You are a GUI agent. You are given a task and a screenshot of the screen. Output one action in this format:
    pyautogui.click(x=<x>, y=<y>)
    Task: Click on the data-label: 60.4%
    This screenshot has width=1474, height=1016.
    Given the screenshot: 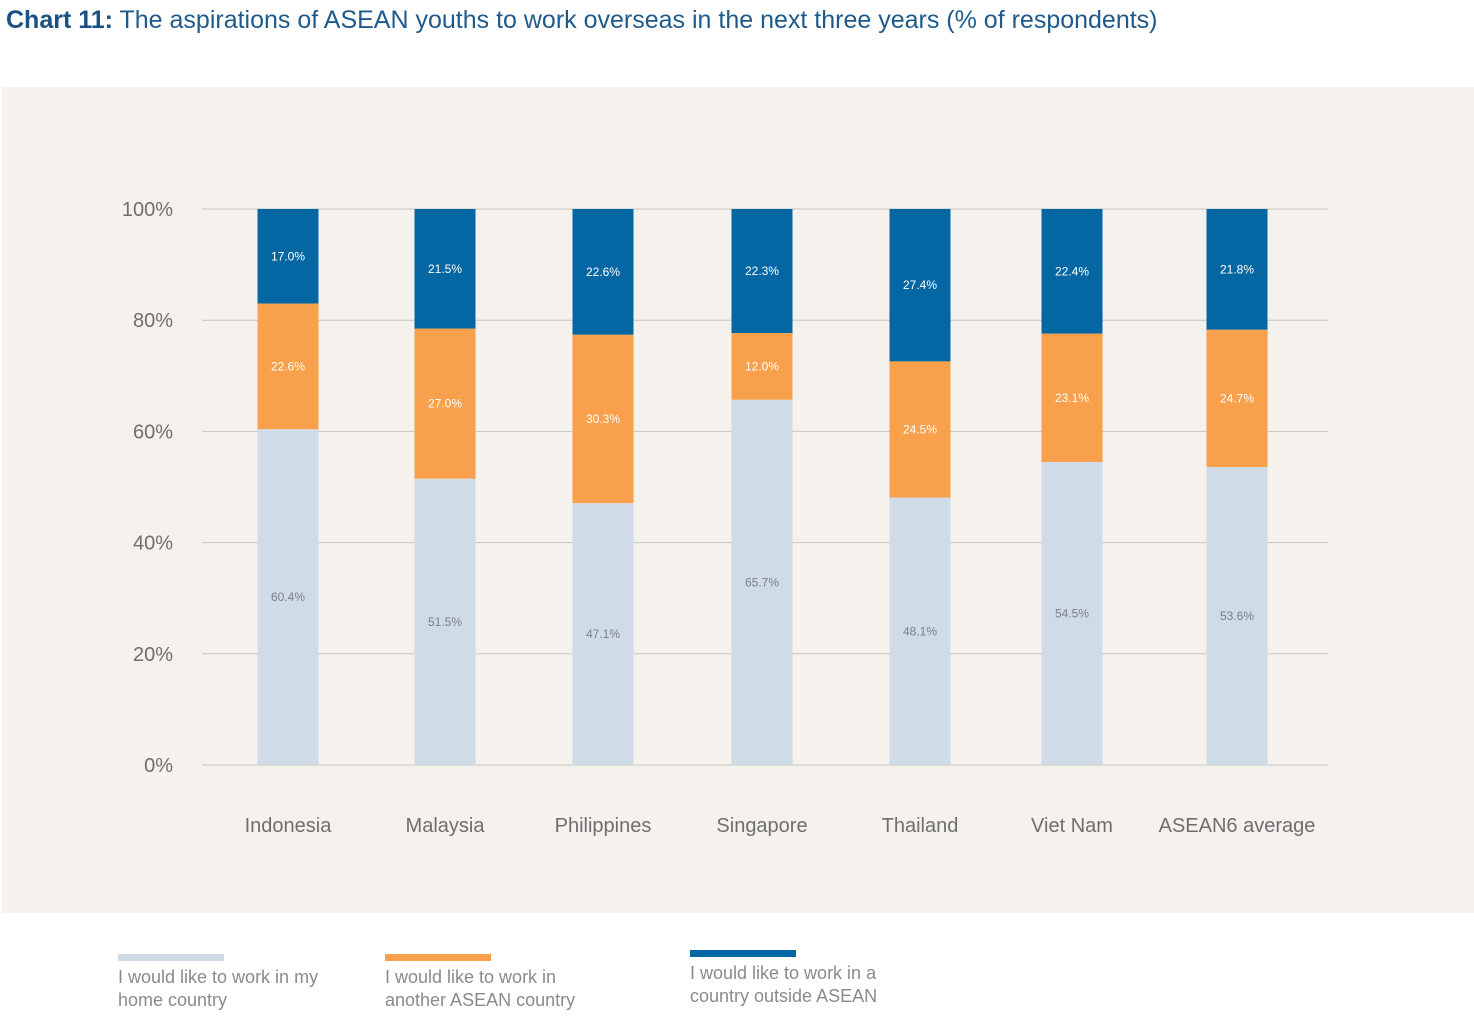 What is the action you would take?
    pyautogui.click(x=288, y=597)
    